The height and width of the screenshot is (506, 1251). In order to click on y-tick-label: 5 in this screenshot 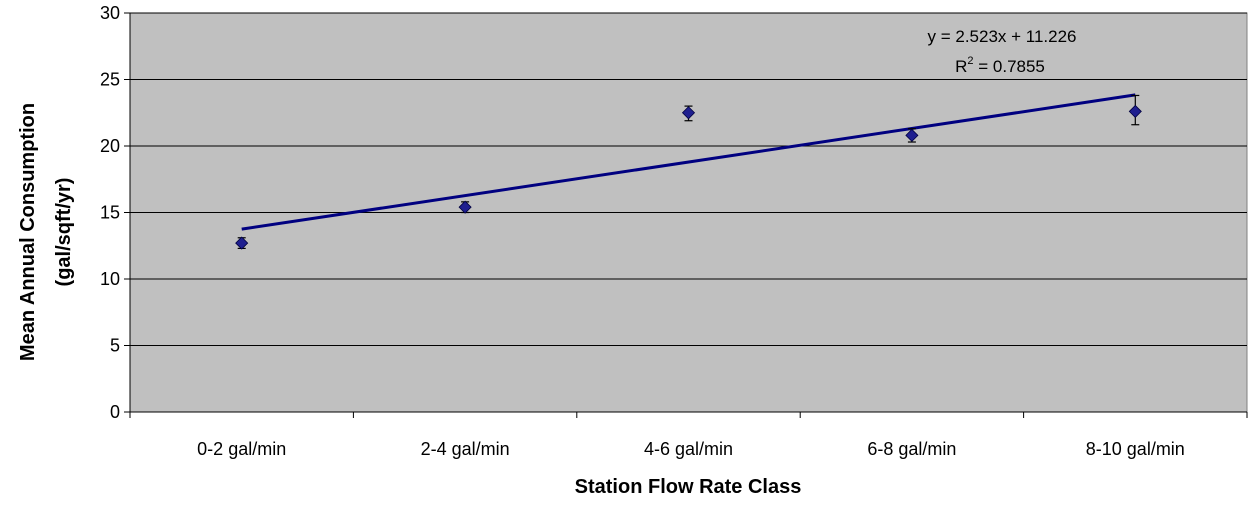, I will do `click(115, 346)`.